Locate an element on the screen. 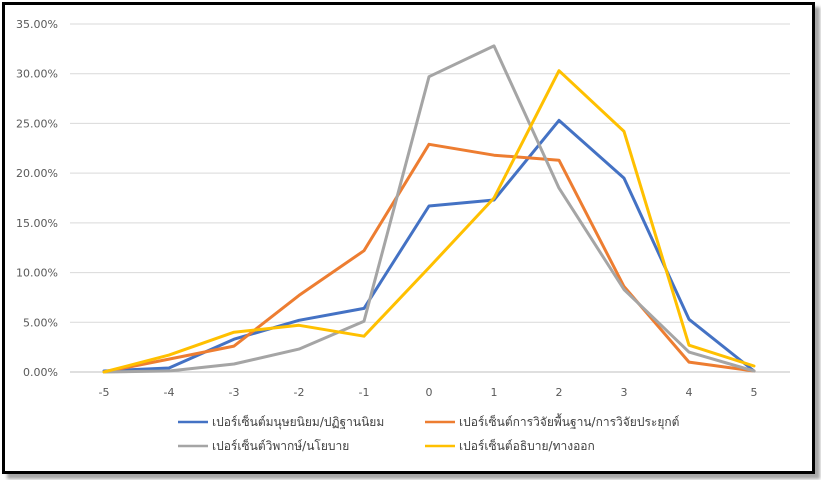  y-tick-label: 0.00% is located at coordinates (40, 372).